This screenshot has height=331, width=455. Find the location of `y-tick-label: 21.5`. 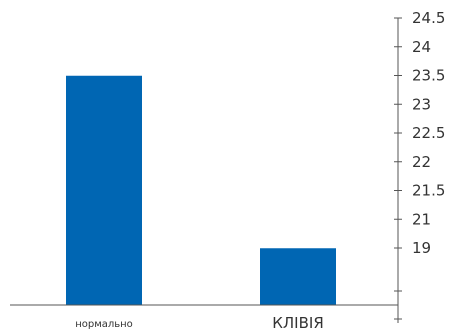

y-tick-label: 21.5 is located at coordinates (428, 191).